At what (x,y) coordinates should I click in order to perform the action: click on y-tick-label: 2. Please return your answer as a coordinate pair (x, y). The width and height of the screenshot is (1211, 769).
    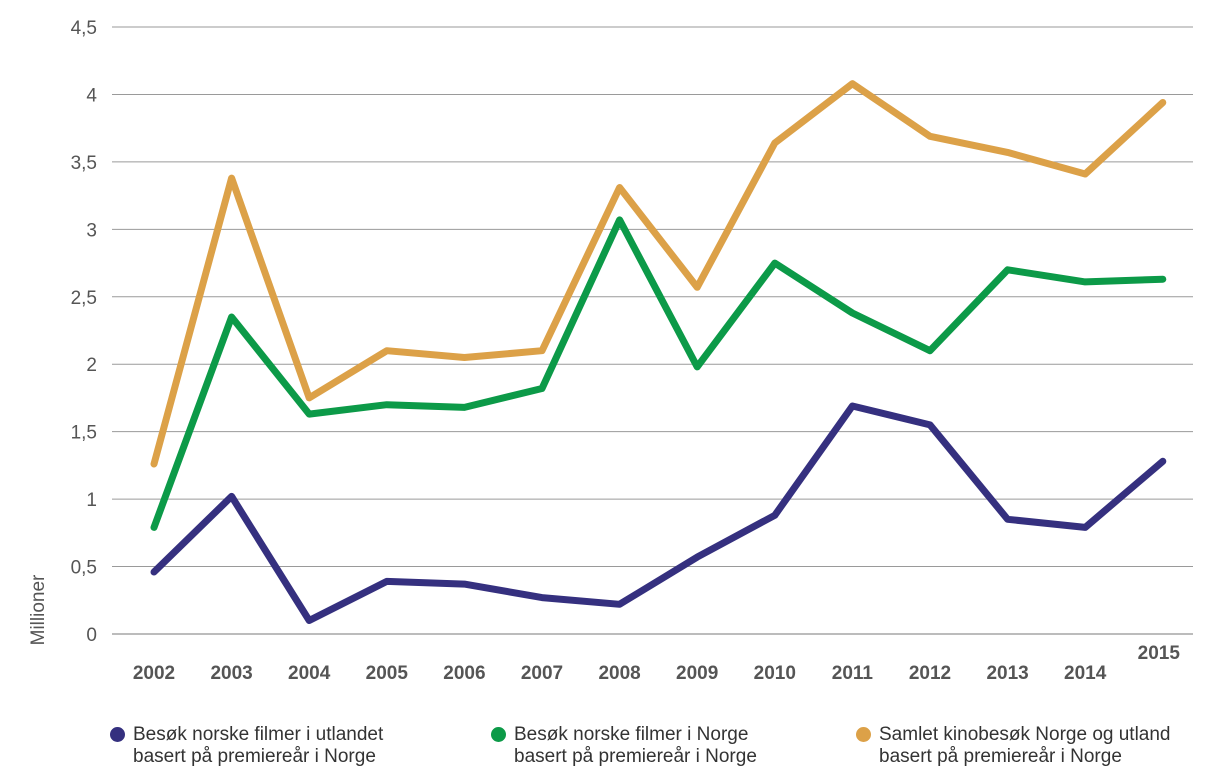
    Looking at the image, I should click on (91, 365).